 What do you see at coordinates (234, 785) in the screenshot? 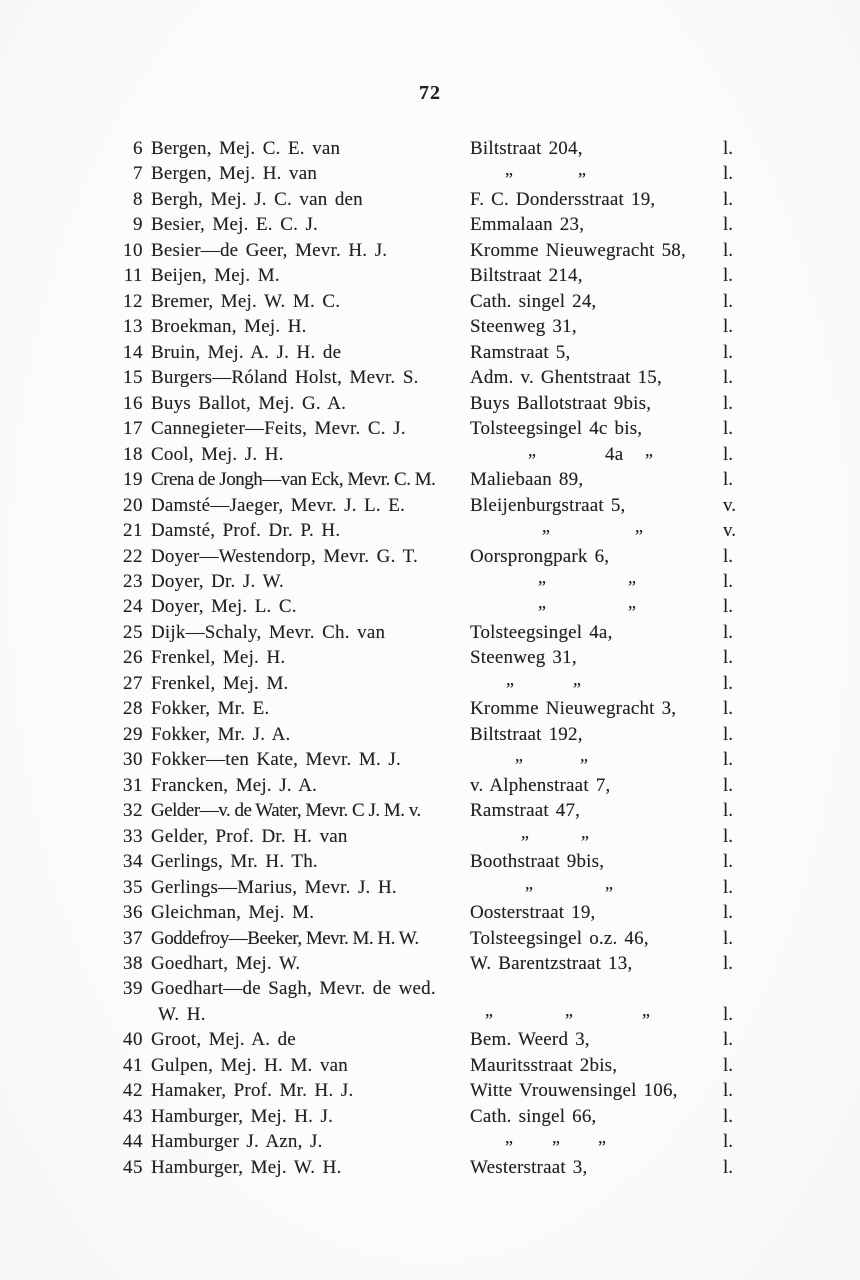
I see `entry-name: Francken, Mej. J. A.` at bounding box center [234, 785].